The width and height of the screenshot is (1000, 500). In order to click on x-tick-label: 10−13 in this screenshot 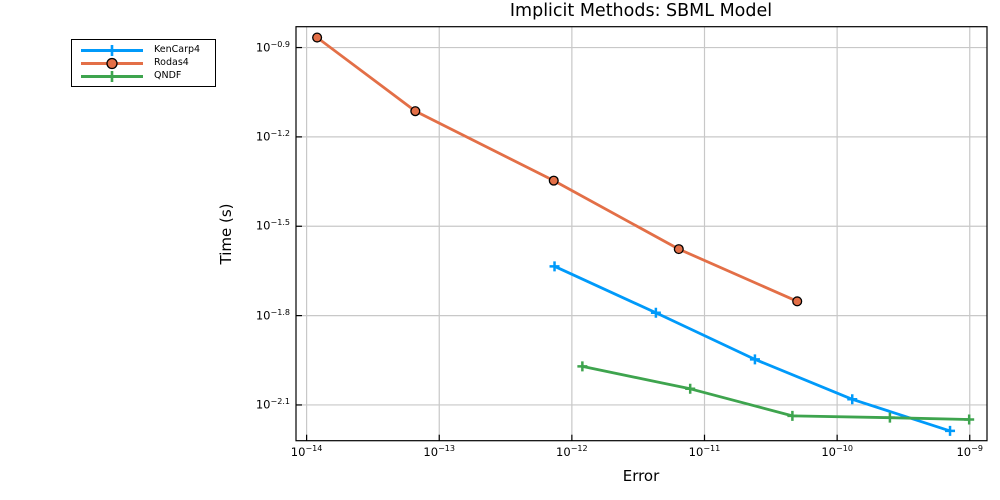, I will do `click(439, 451)`.